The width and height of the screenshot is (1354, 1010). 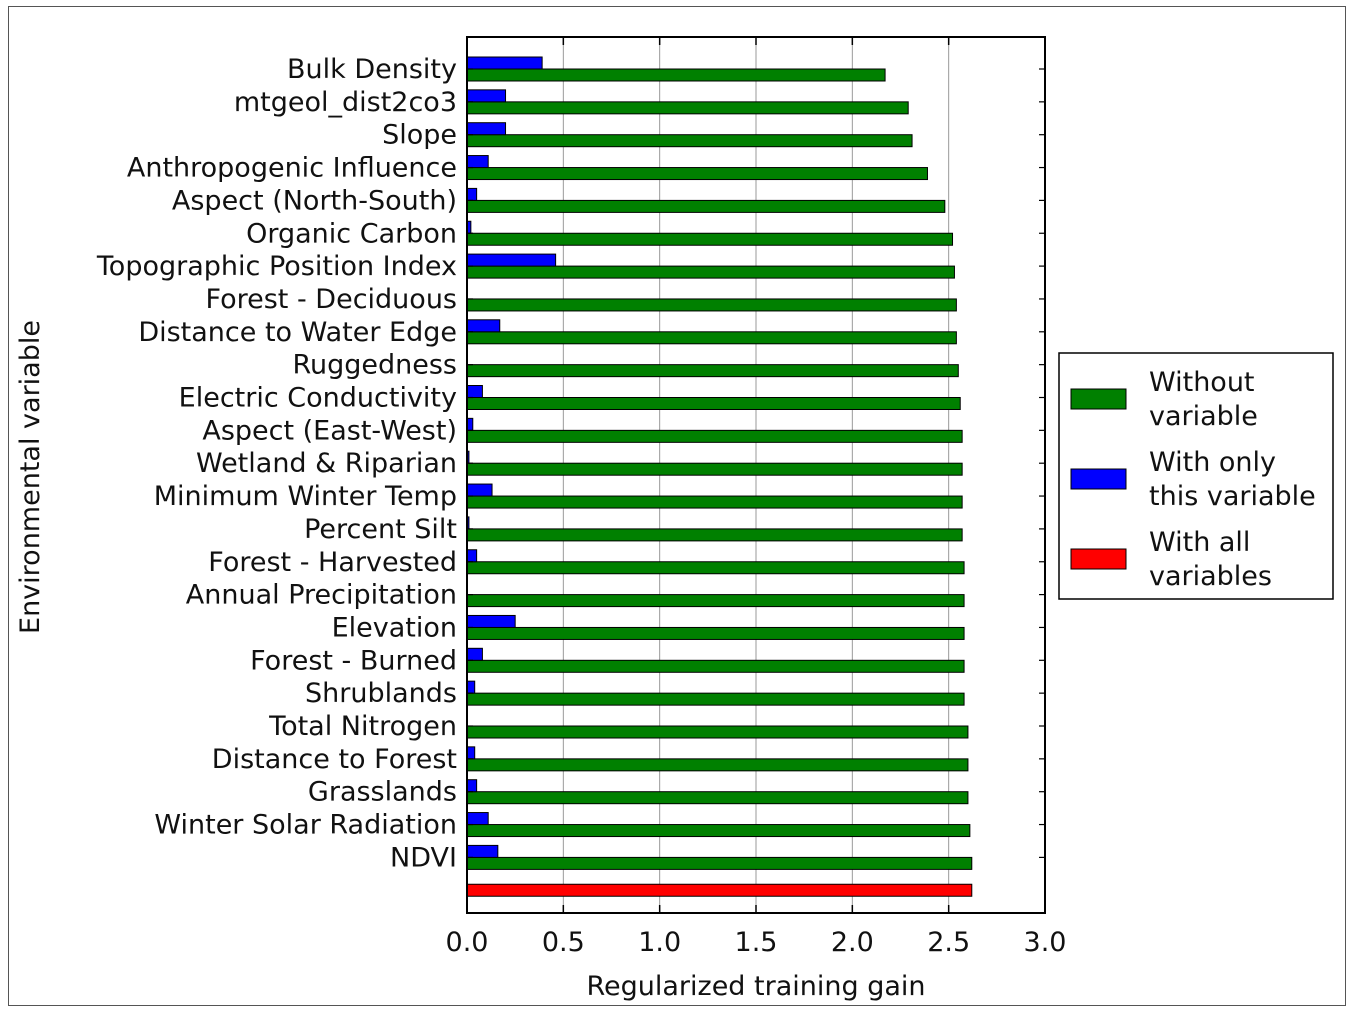 I want to click on legend-label: With all, so click(x=1199, y=542).